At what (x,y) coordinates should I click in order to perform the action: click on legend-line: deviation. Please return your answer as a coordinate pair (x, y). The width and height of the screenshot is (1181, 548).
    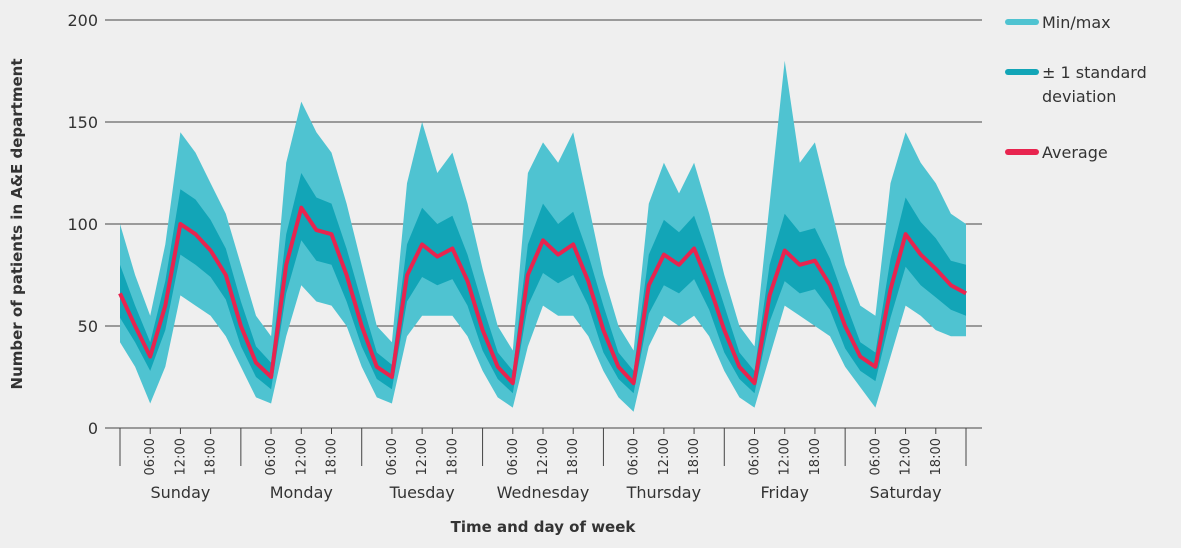
    Looking at the image, I should click on (1079, 96).